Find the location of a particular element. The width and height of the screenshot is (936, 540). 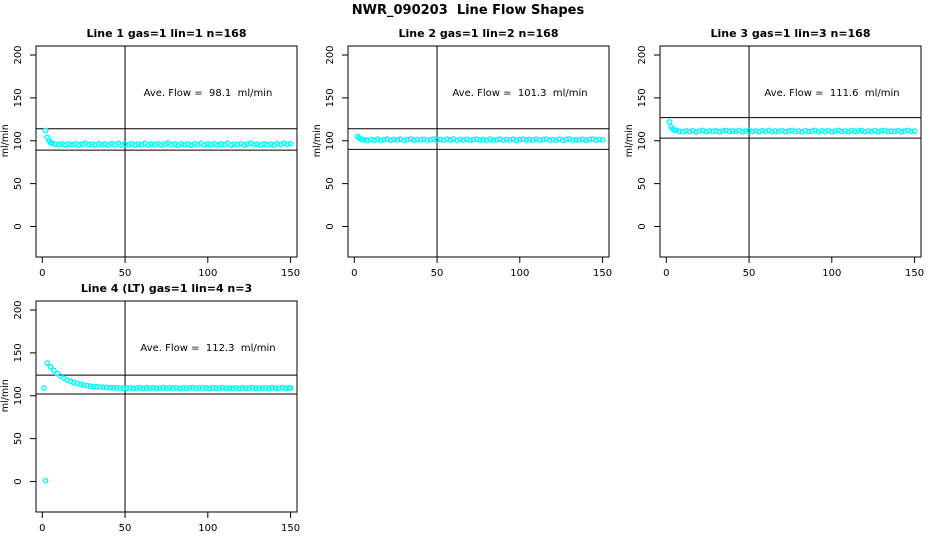

x-tick-label: 50 is located at coordinates (437, 273).